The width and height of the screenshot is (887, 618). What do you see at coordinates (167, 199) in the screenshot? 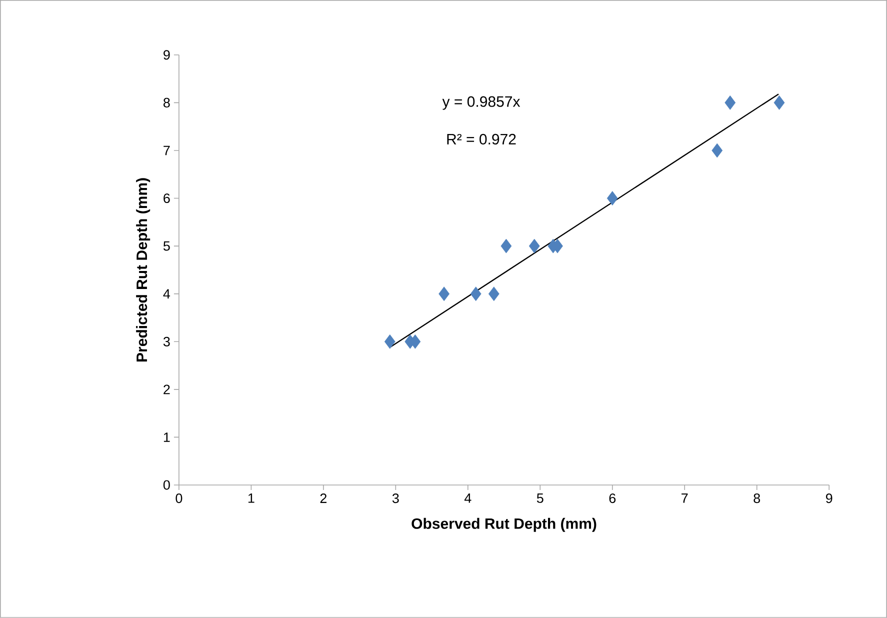
I see `y-tick-label: 6` at bounding box center [167, 199].